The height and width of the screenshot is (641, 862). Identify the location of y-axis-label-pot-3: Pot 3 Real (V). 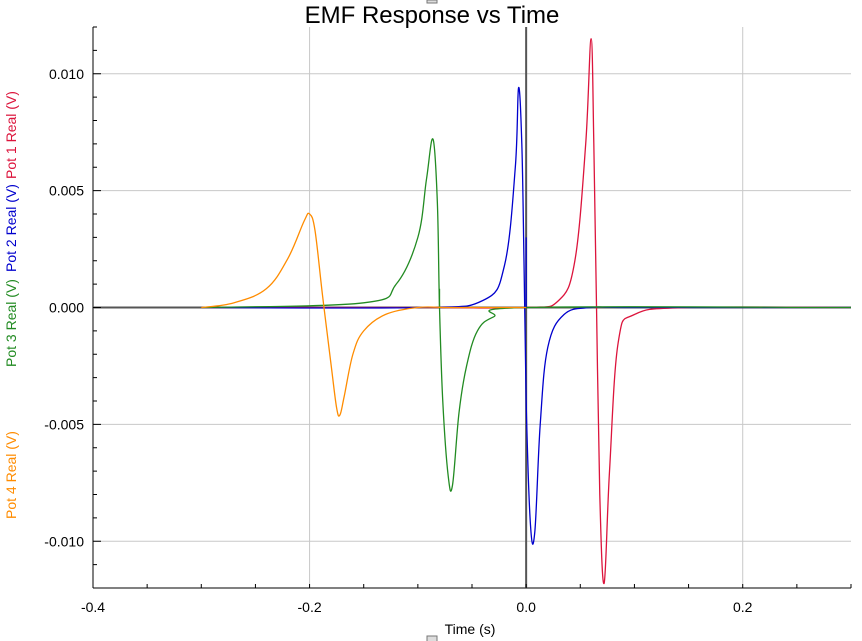
(11, 323).